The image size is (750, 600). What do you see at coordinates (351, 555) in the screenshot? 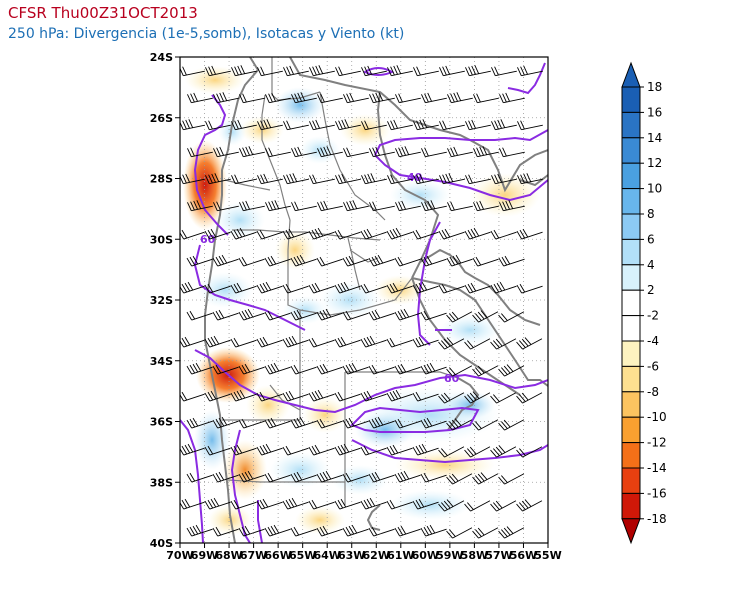
I see `lon-tick-label: 63W` at bounding box center [351, 555].